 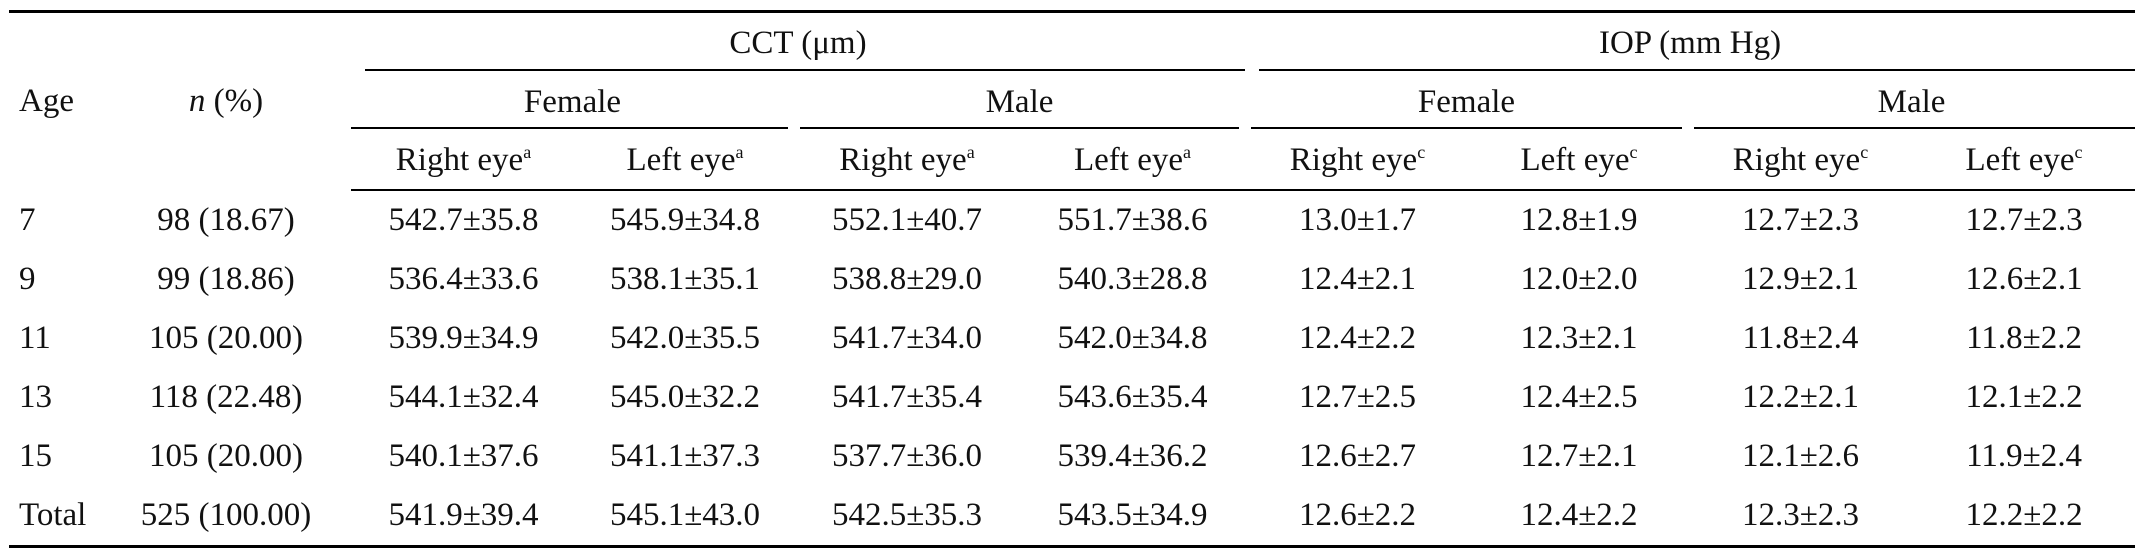 I want to click on cct-male-left-cell: 540.3±28.8, so click(x=1132, y=279).